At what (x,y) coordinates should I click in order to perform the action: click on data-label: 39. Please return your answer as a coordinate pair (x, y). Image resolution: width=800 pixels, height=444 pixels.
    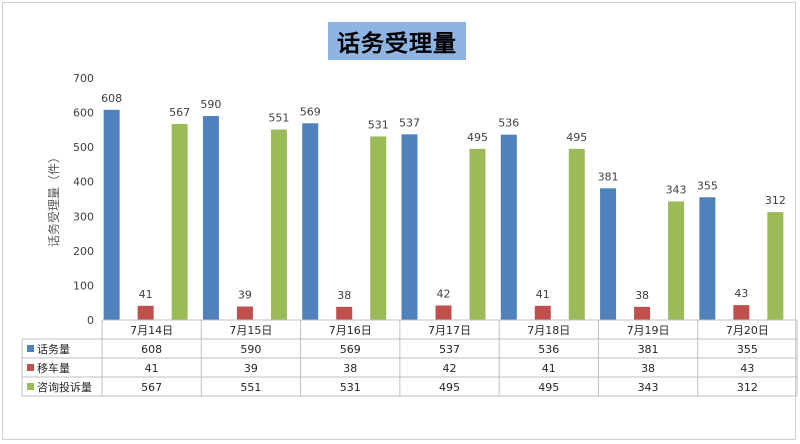
    Looking at the image, I should click on (245, 295).